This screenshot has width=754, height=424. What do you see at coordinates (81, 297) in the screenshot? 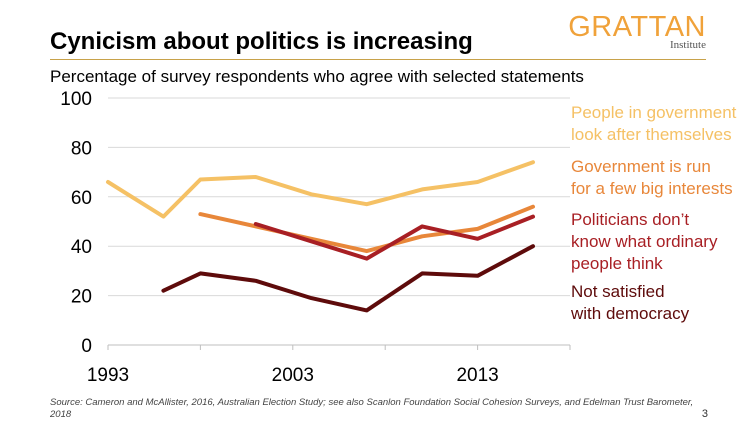
I see `y-tick-label: 20` at bounding box center [81, 297].